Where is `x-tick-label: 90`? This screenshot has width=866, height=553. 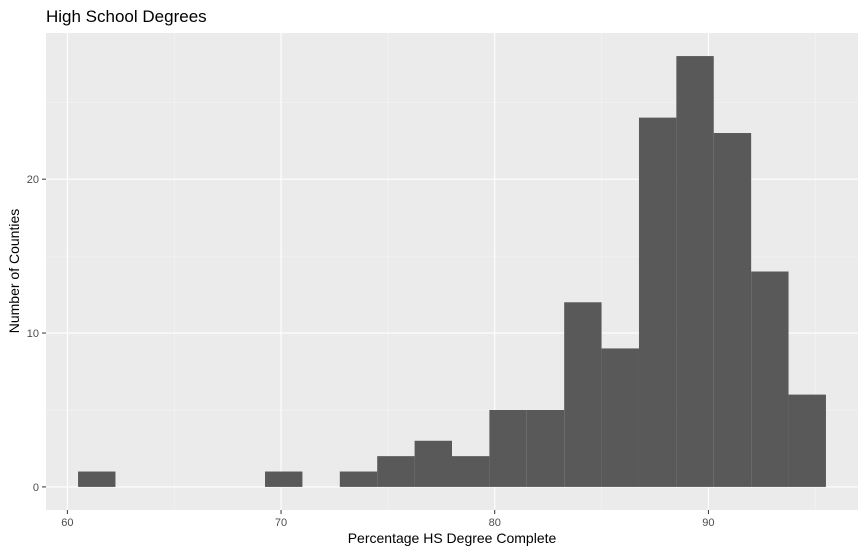 x-tick-label: 90 is located at coordinates (708, 523).